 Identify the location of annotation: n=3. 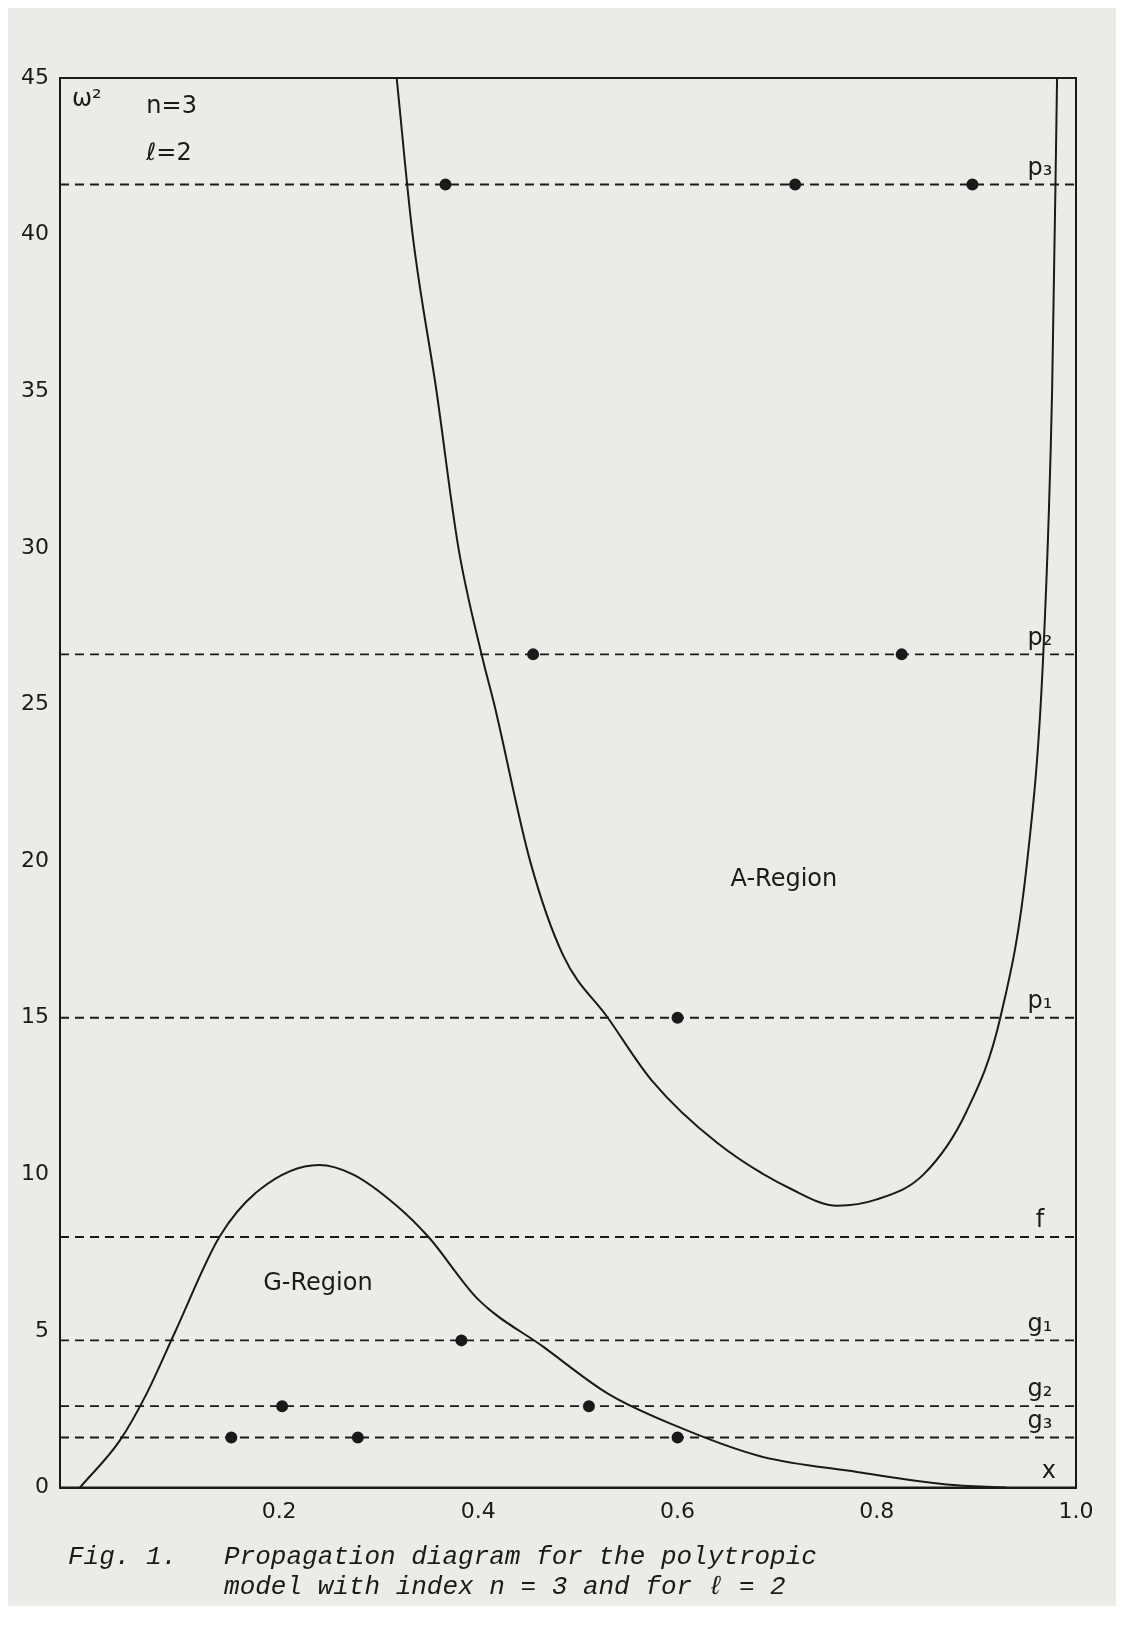
(171, 105).